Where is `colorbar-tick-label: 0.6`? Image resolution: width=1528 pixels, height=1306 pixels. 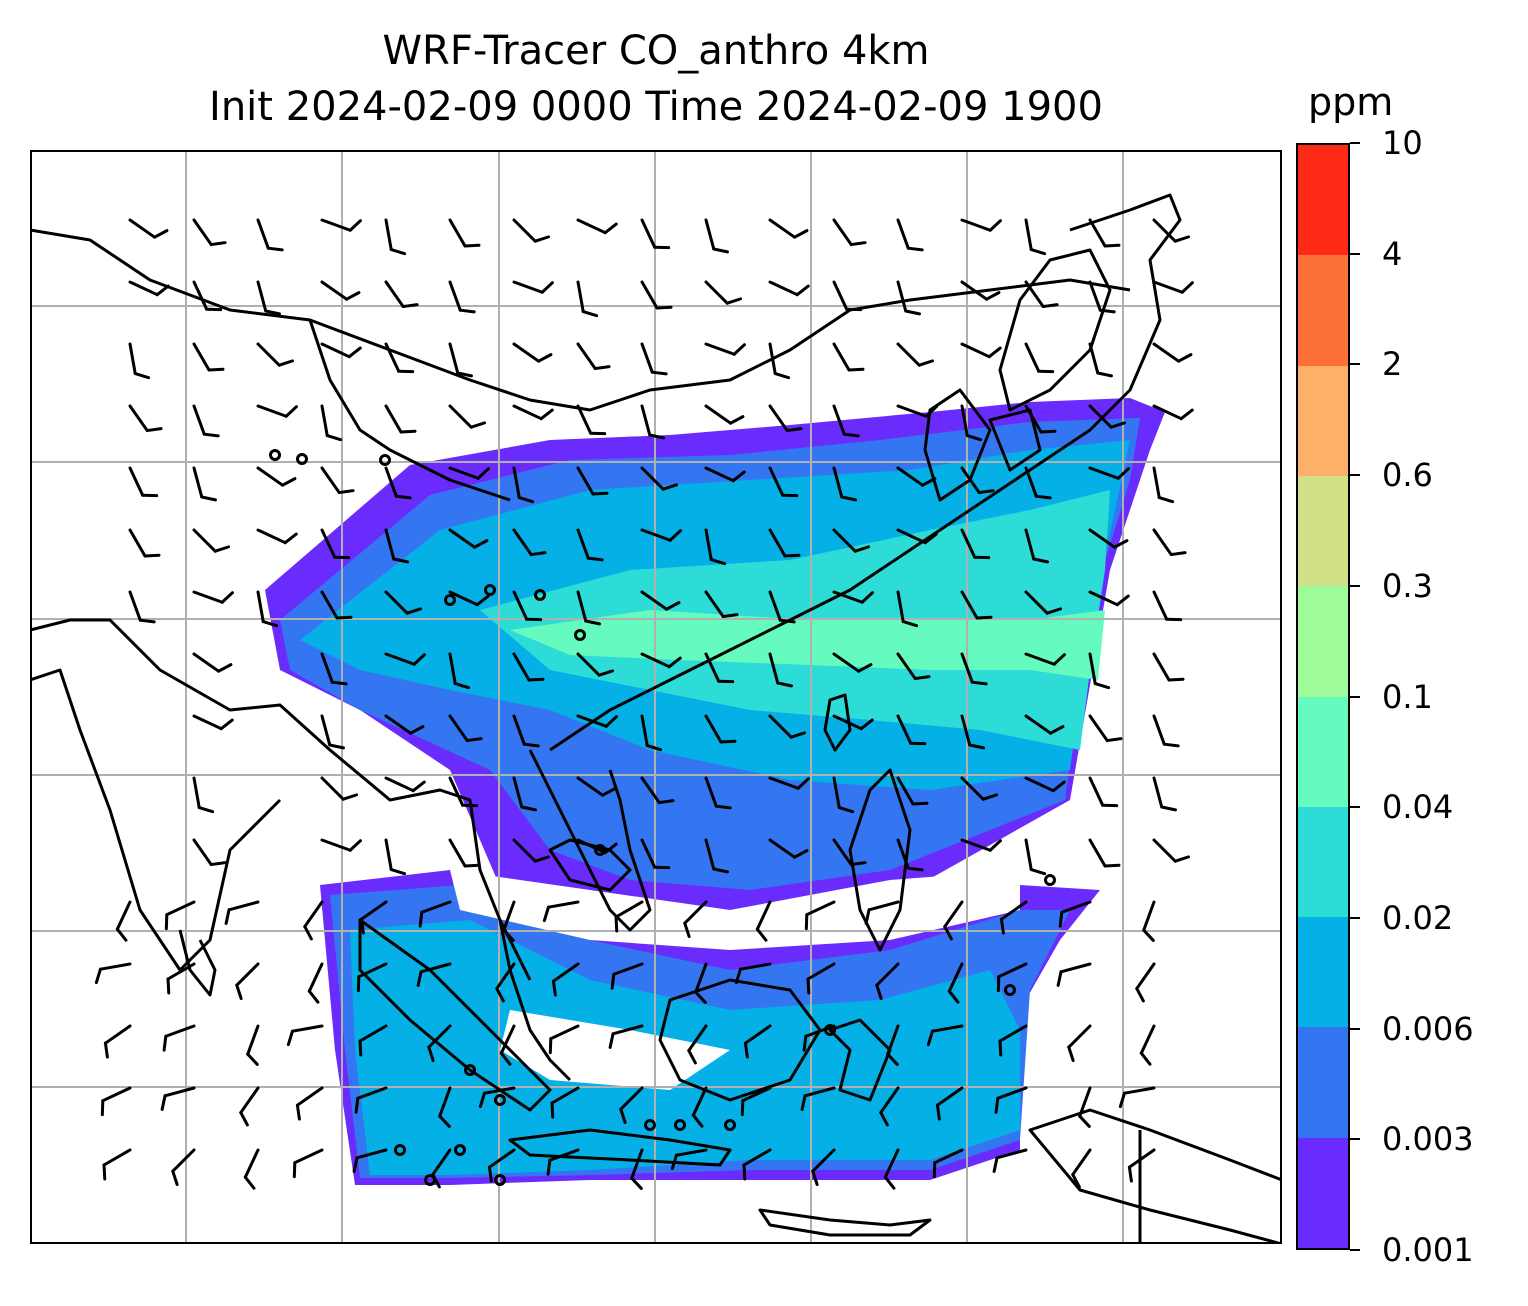
colorbar-tick-label: 0.6 is located at coordinates (1407, 475).